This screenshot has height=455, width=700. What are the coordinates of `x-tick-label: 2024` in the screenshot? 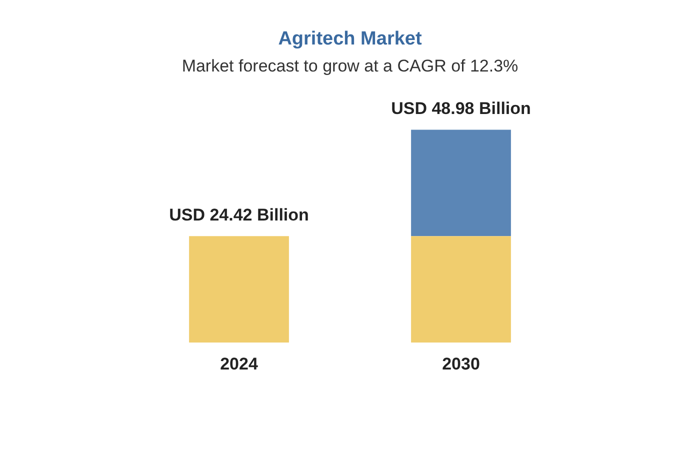 It's located at (239, 364).